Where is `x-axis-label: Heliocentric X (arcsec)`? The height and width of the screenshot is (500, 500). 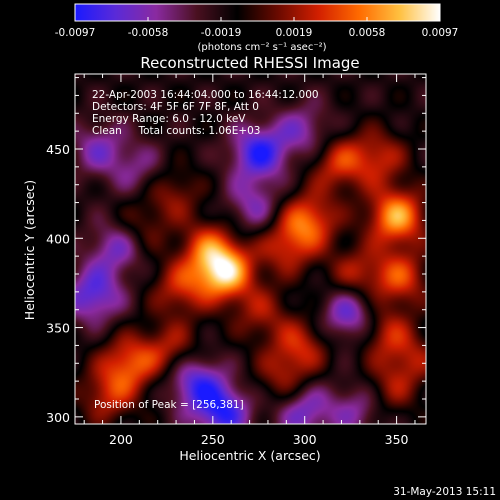 x-axis-label: Heliocentric X (arcsec) is located at coordinates (249, 455).